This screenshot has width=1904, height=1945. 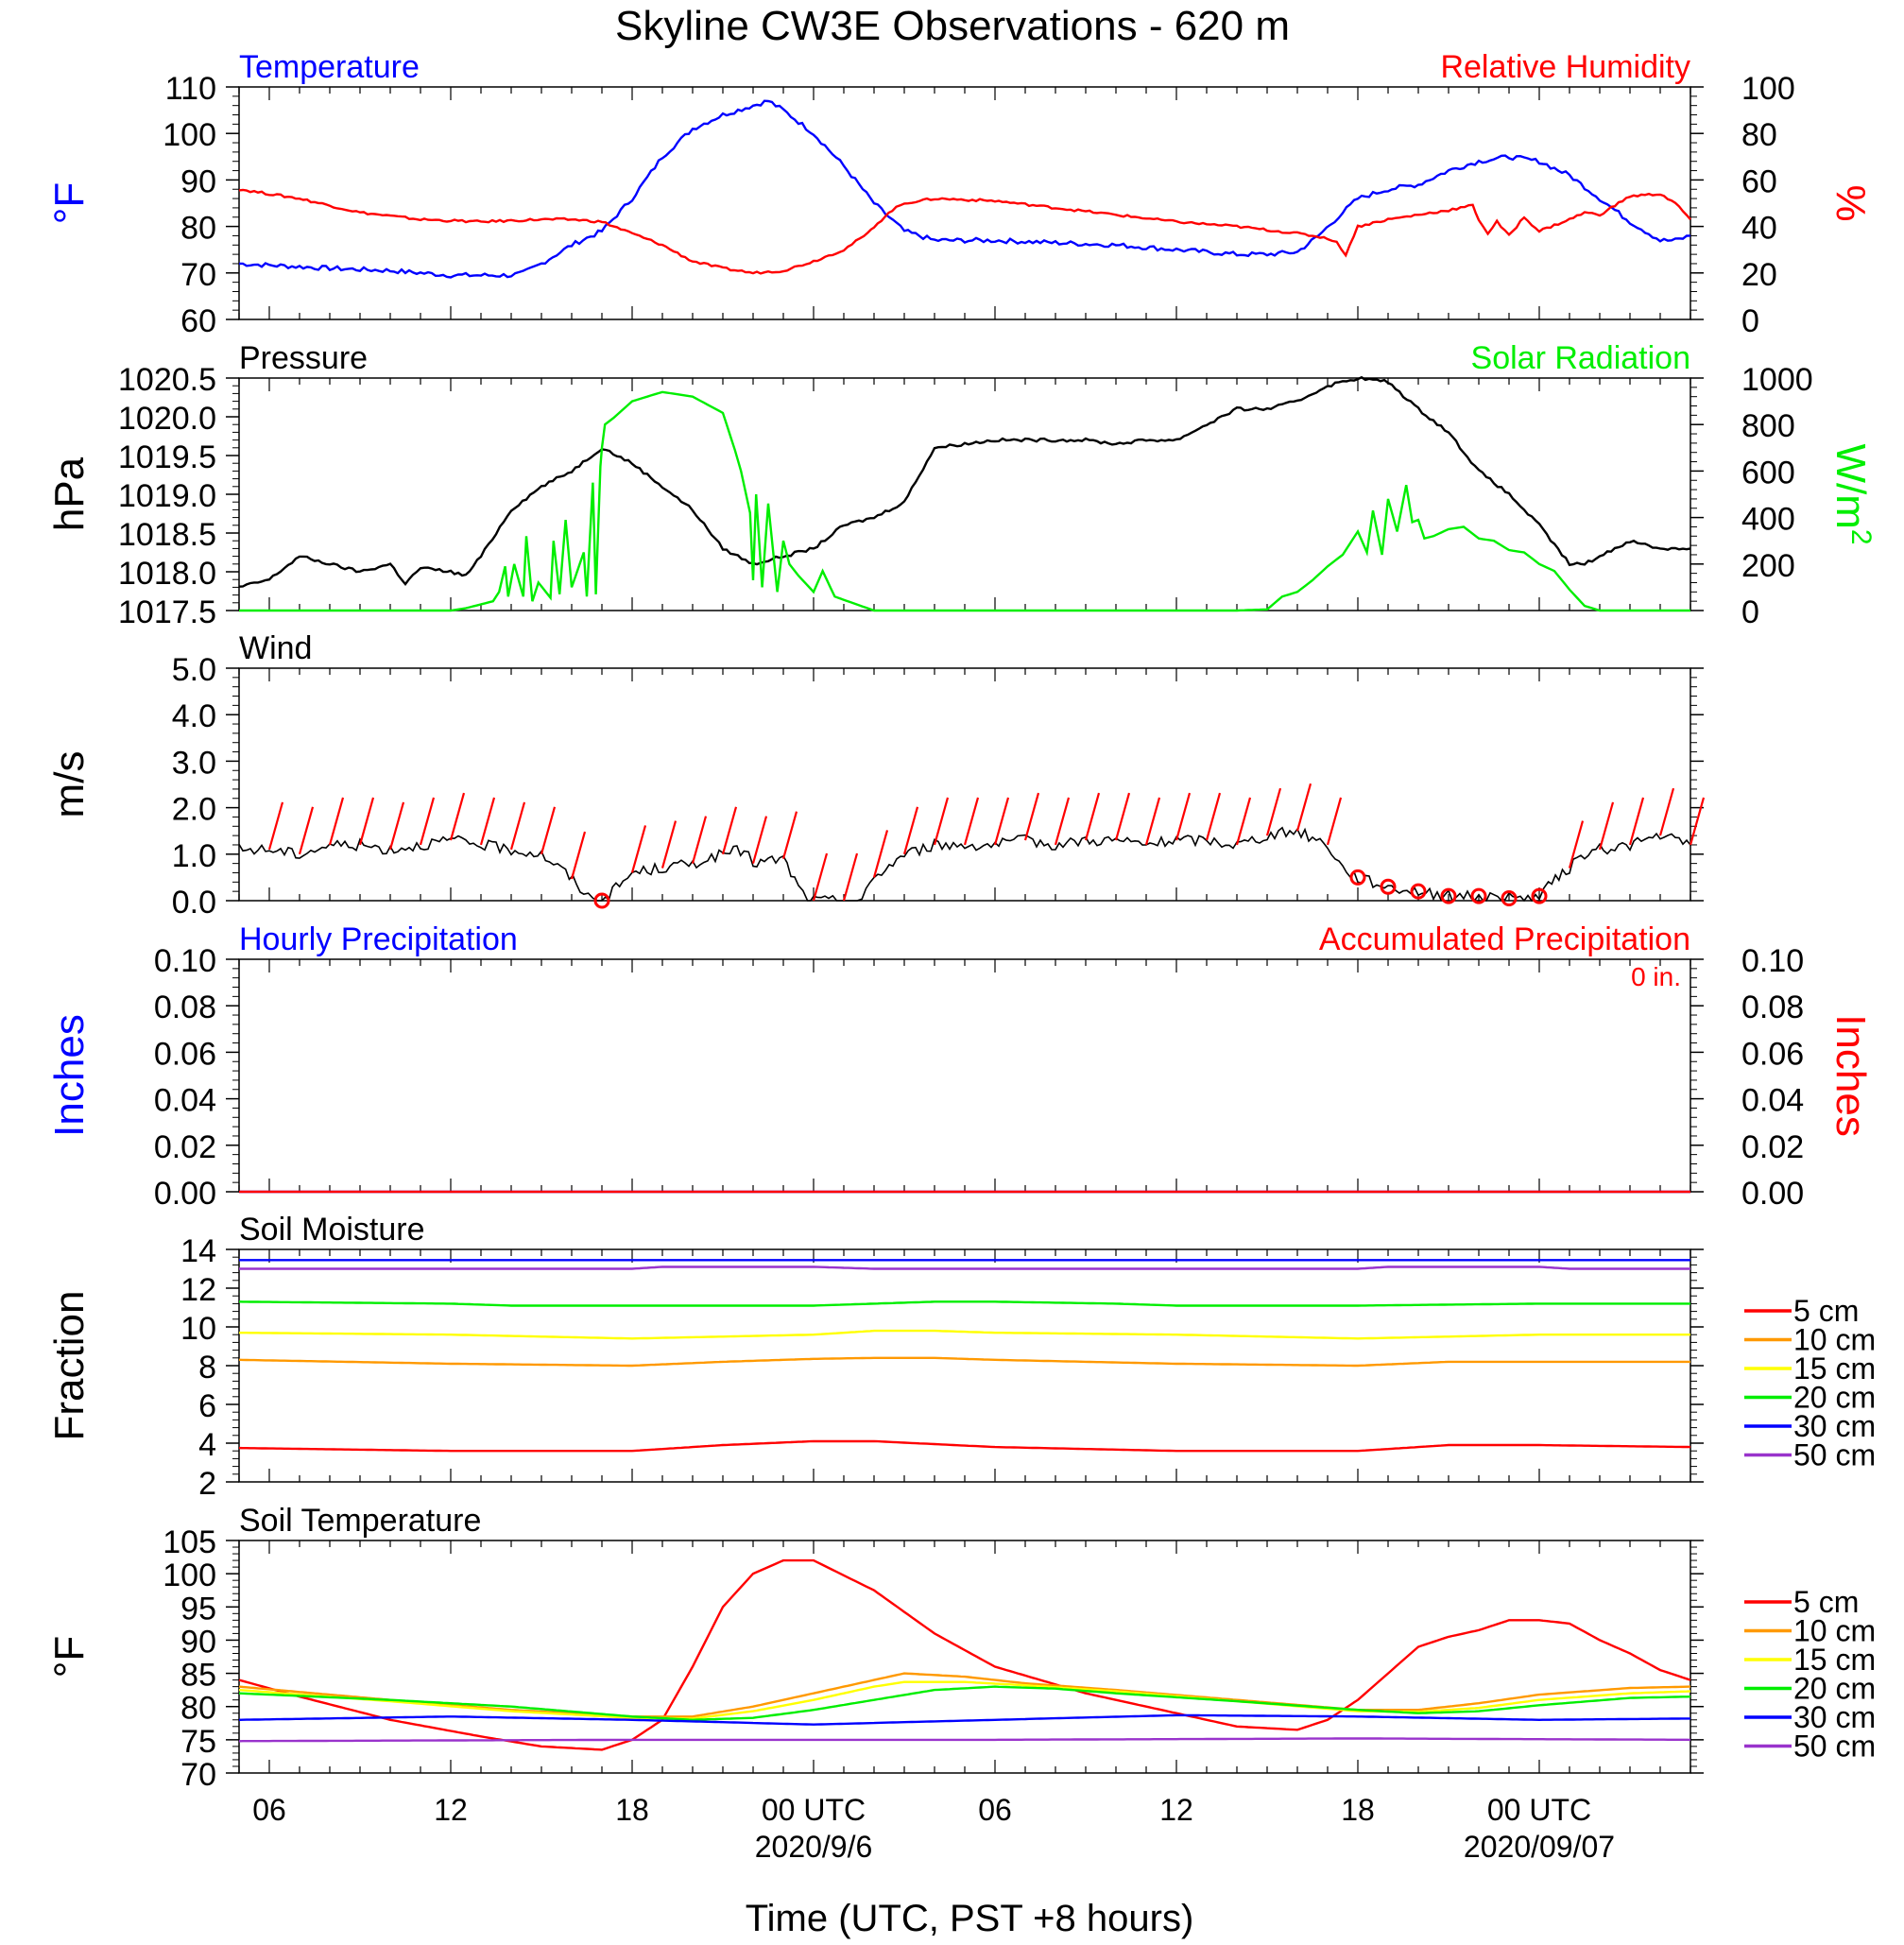 What do you see at coordinates (1656, 977) in the screenshot?
I see `accumulated-total-label: 0 in.` at bounding box center [1656, 977].